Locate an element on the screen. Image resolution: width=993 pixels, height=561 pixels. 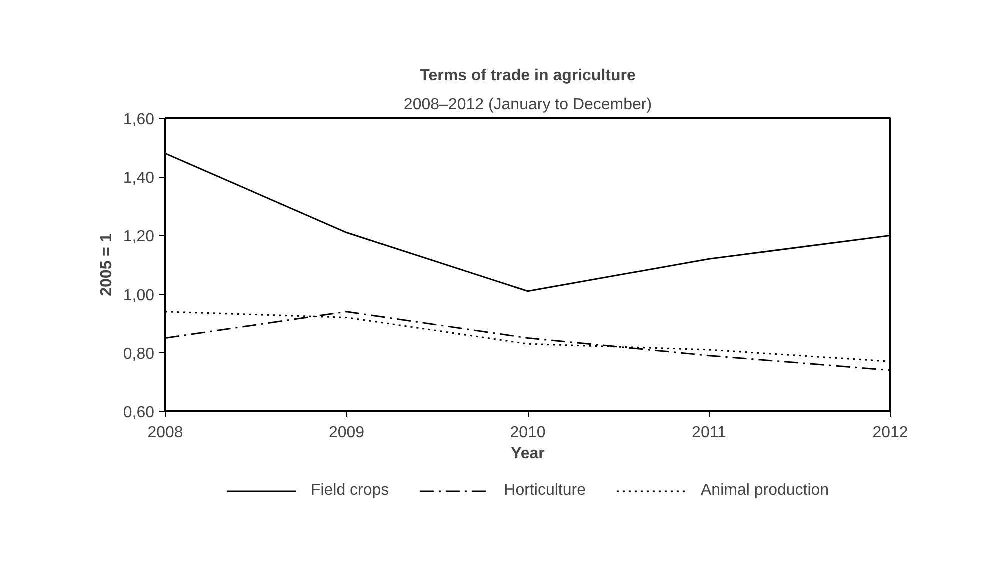
y-tick-label: 1,60 is located at coordinates (139, 120).